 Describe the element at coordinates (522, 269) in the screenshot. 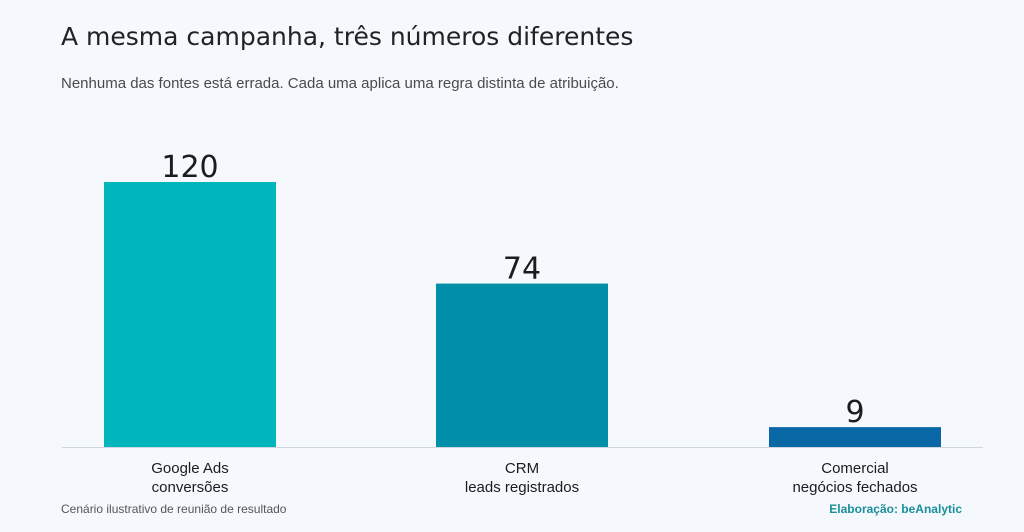

I see `data-label-2: 74` at that location.